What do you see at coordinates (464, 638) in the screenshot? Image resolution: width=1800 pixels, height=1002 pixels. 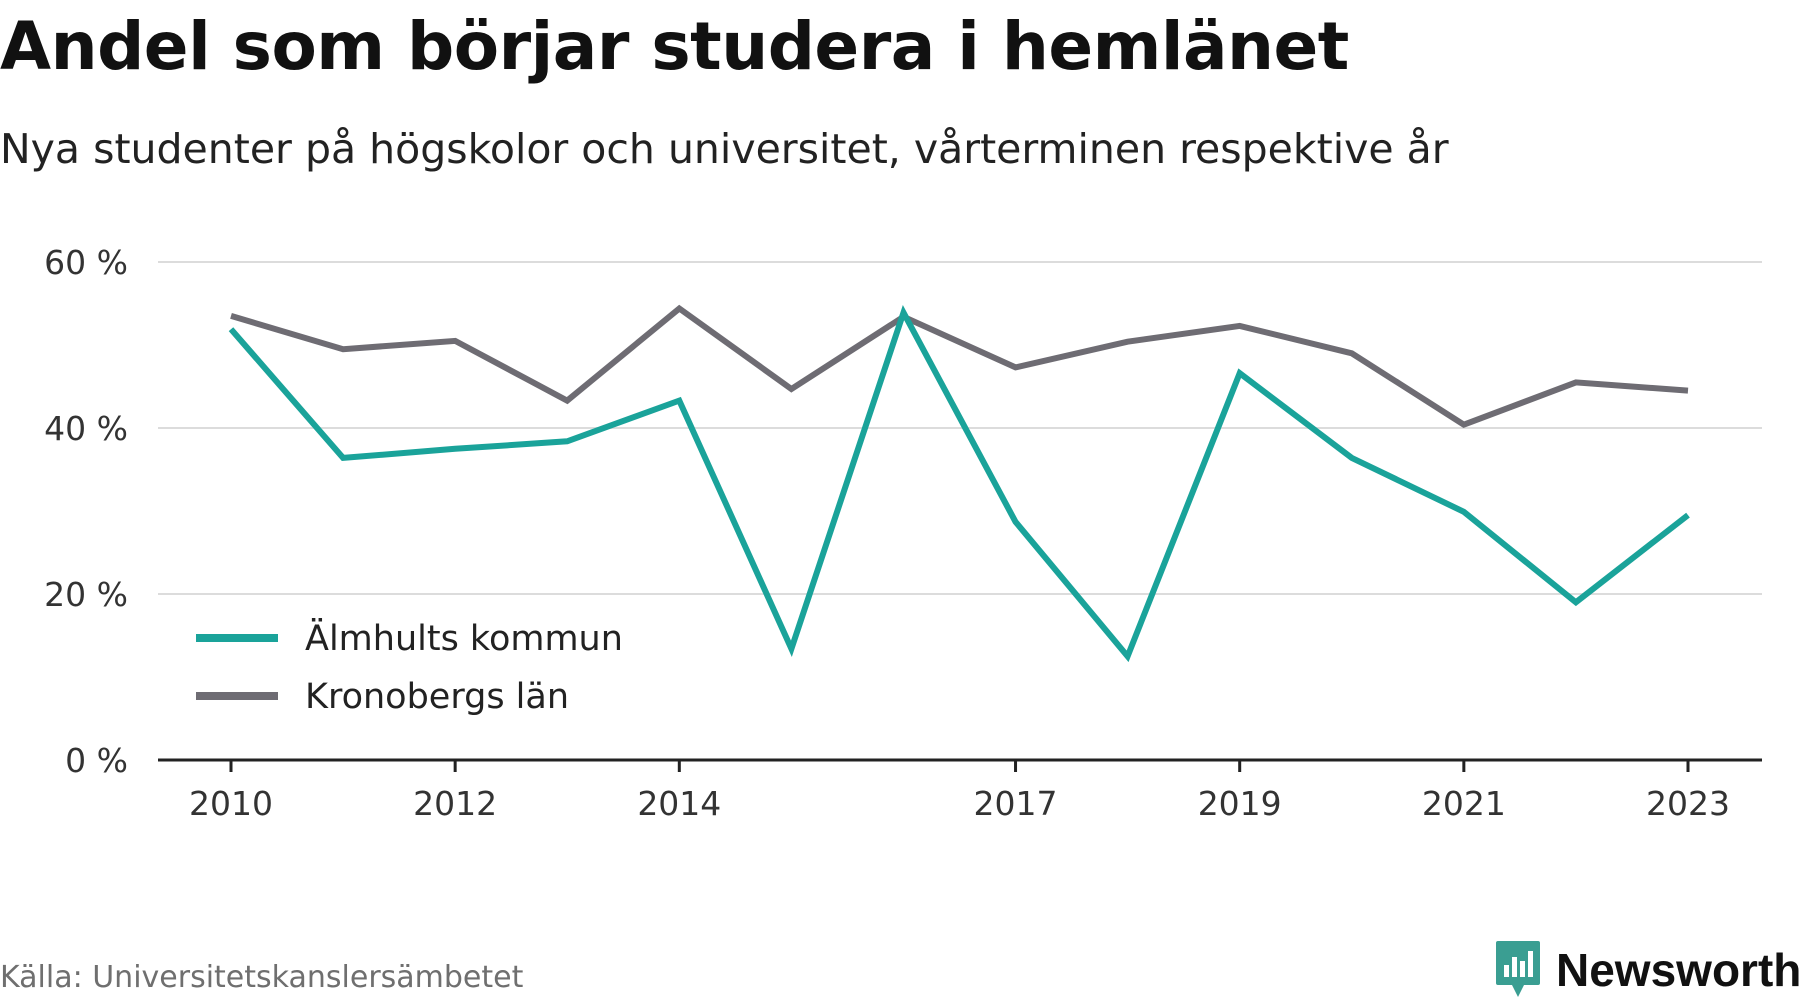 I see `legend-label: Älmhults kommun` at bounding box center [464, 638].